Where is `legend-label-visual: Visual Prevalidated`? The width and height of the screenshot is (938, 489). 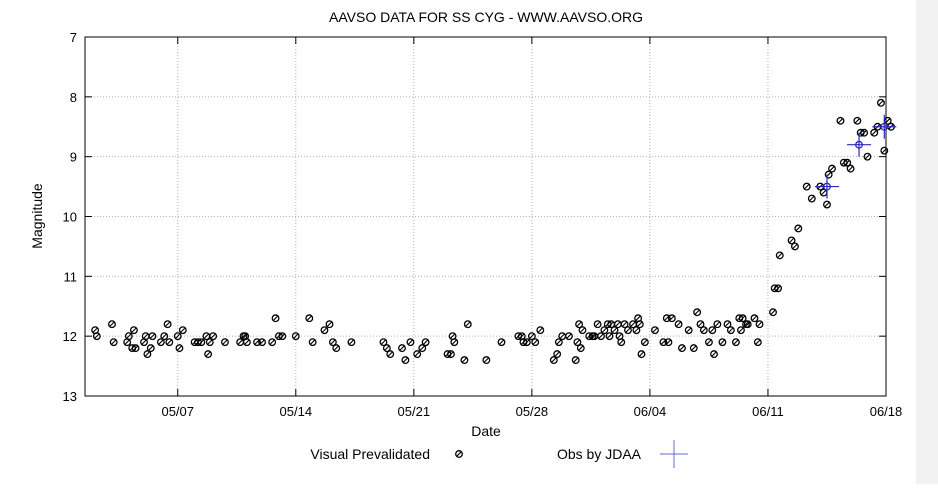
legend-label-visual: Visual Prevalidated is located at coordinates (370, 454).